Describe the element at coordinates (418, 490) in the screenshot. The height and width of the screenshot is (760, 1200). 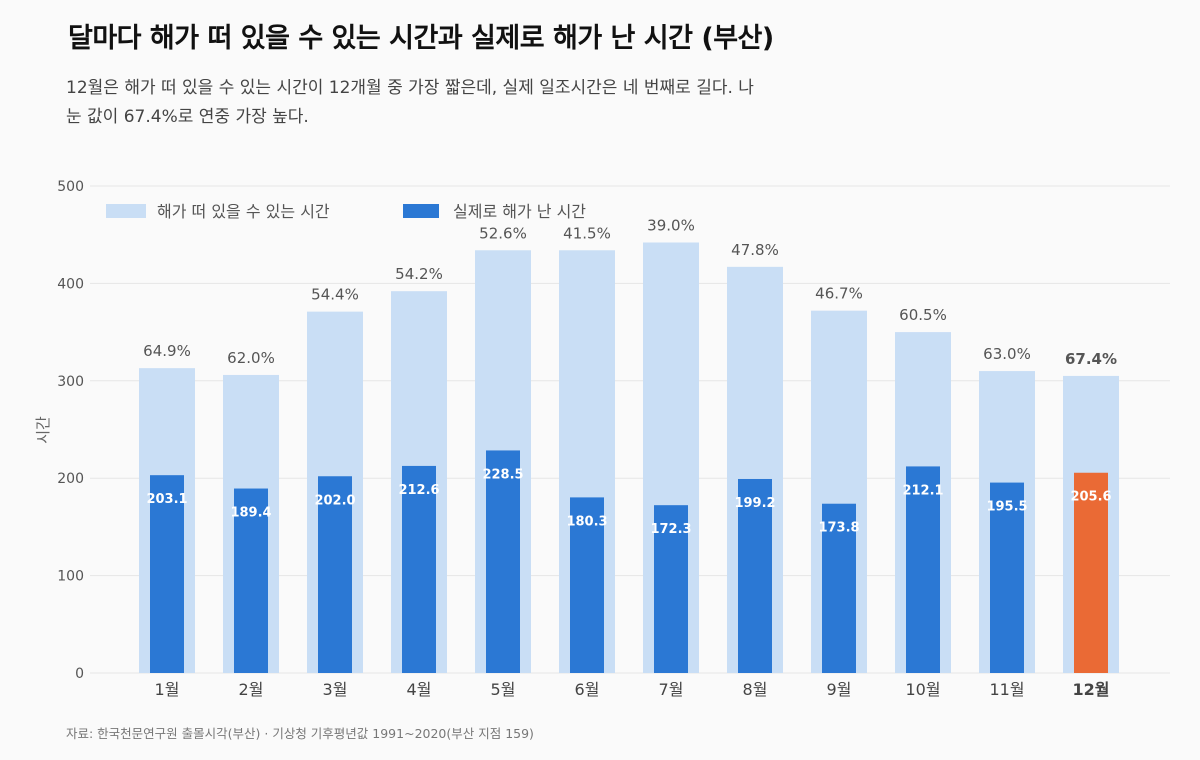
I see `bar-value-label: 212.6` at that location.